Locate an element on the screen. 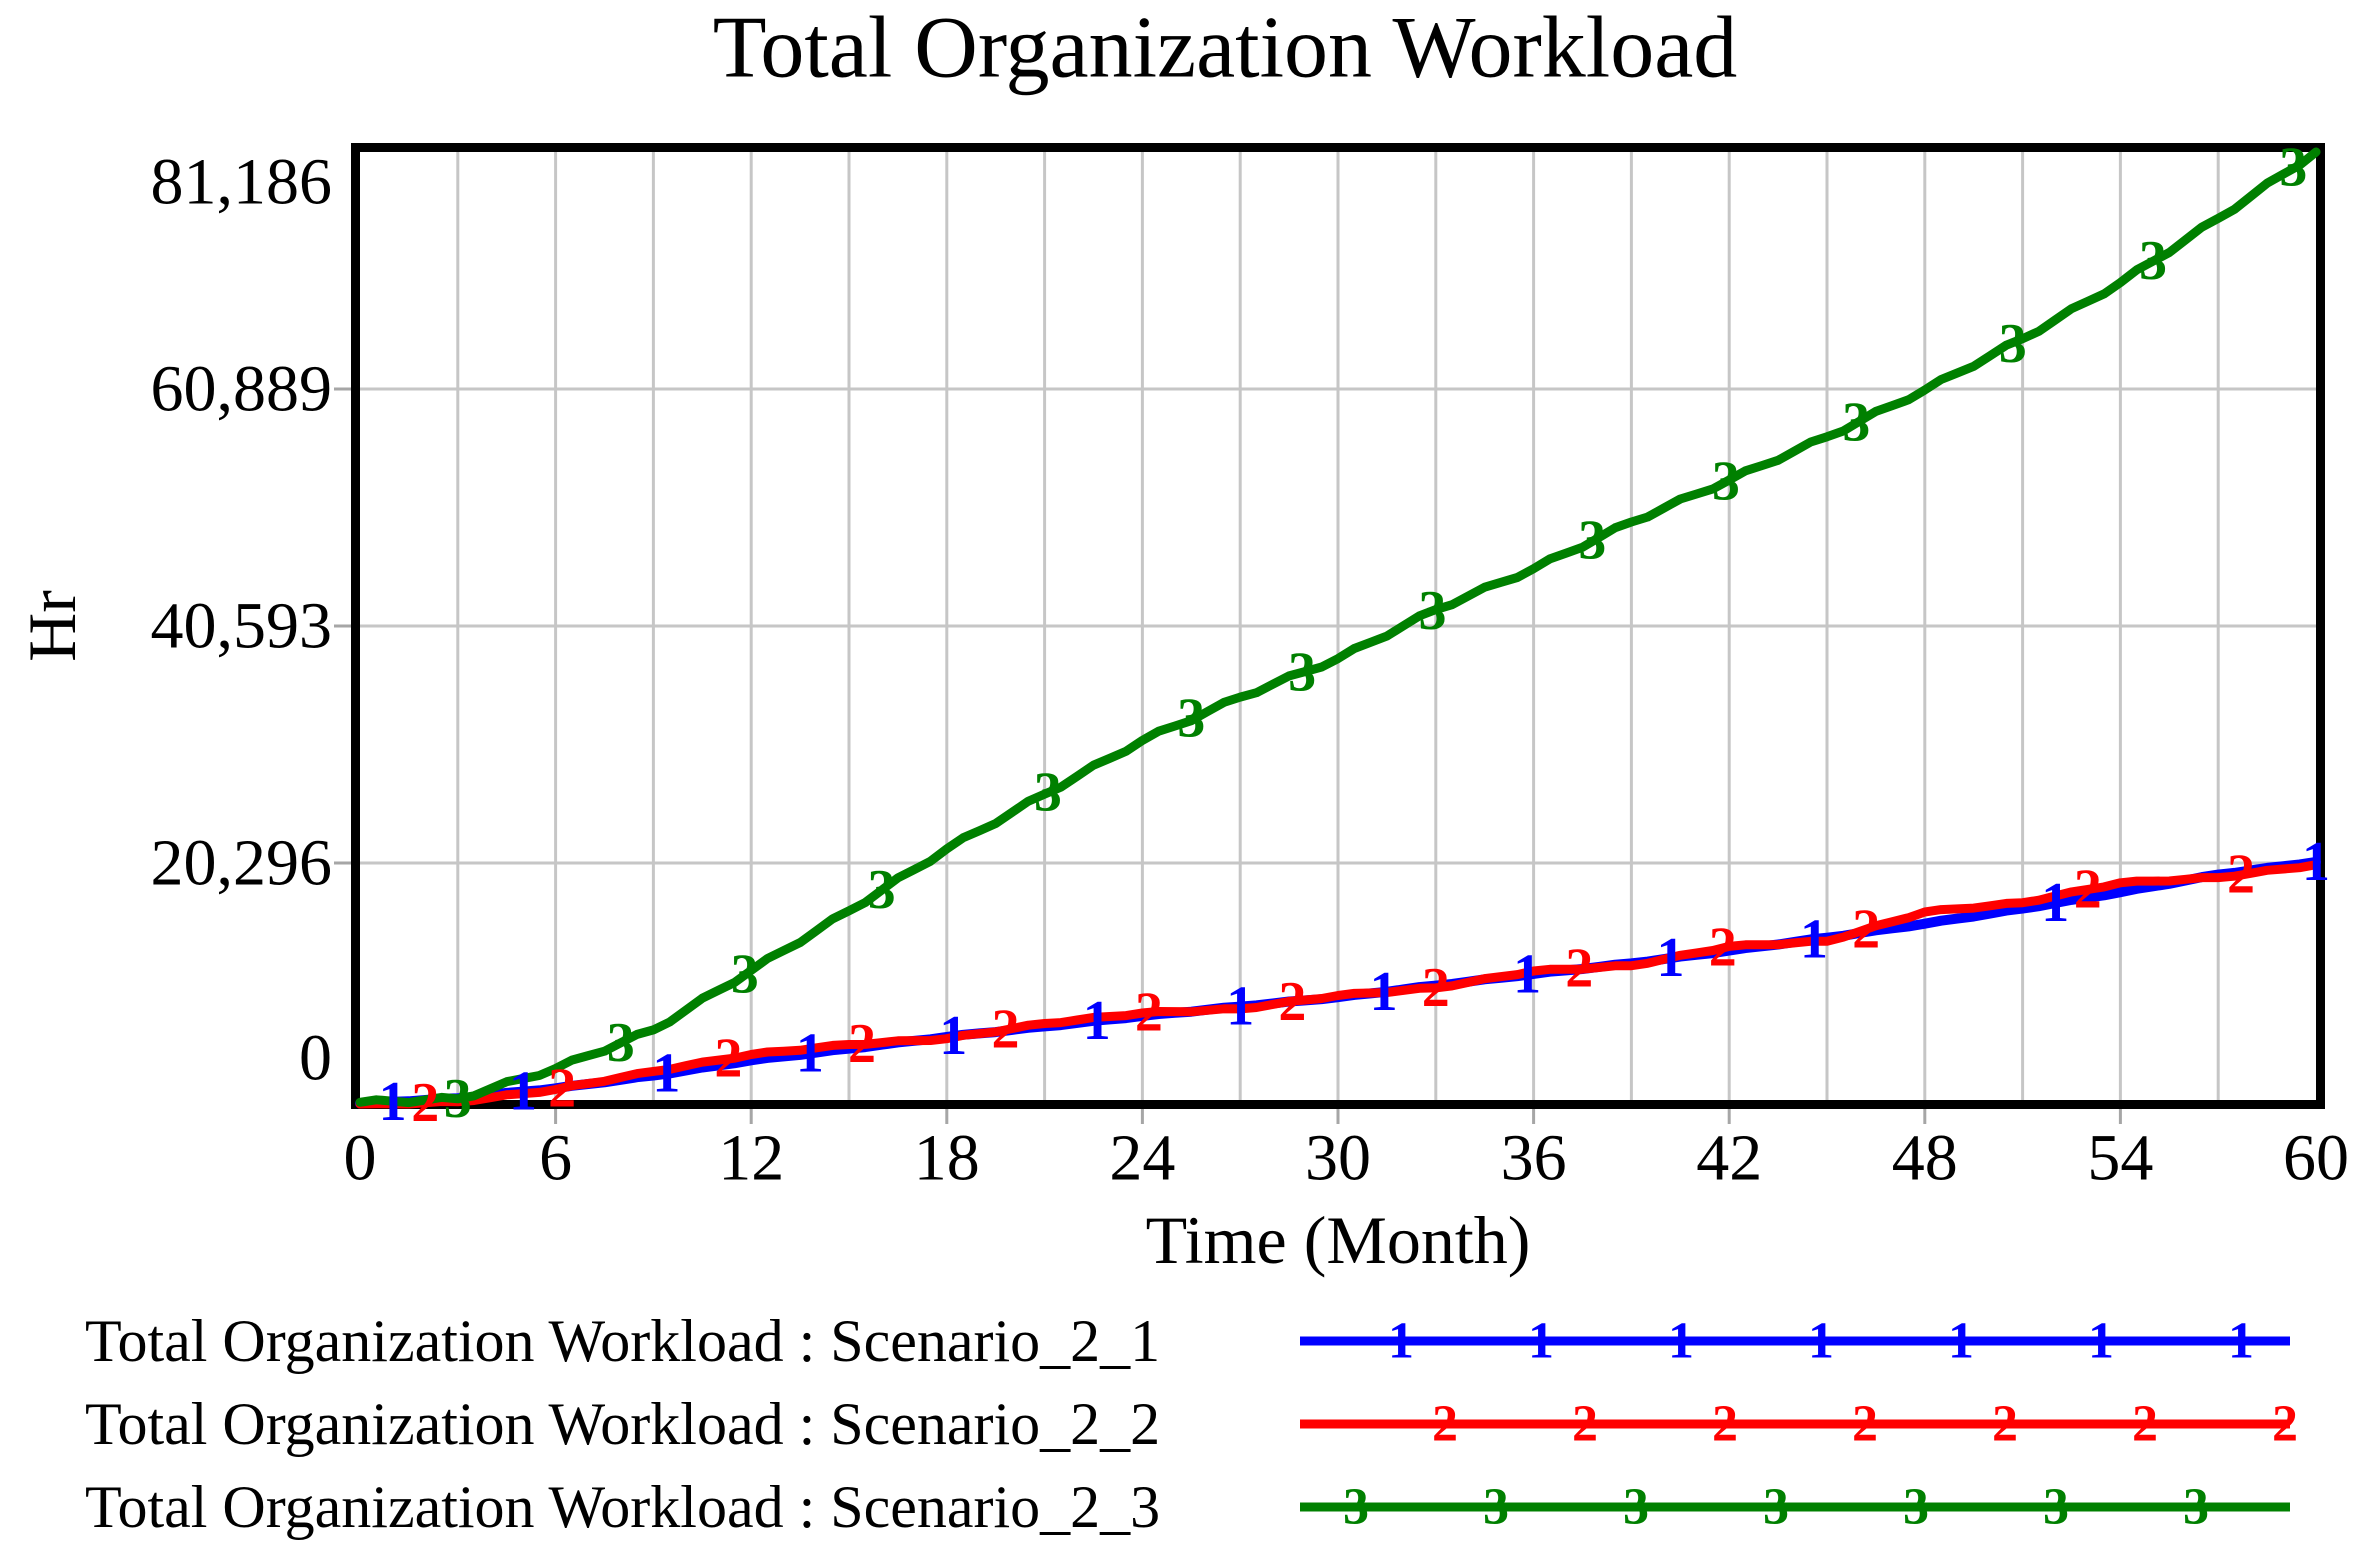  x-tick-label: 42 is located at coordinates (1729, 1158).